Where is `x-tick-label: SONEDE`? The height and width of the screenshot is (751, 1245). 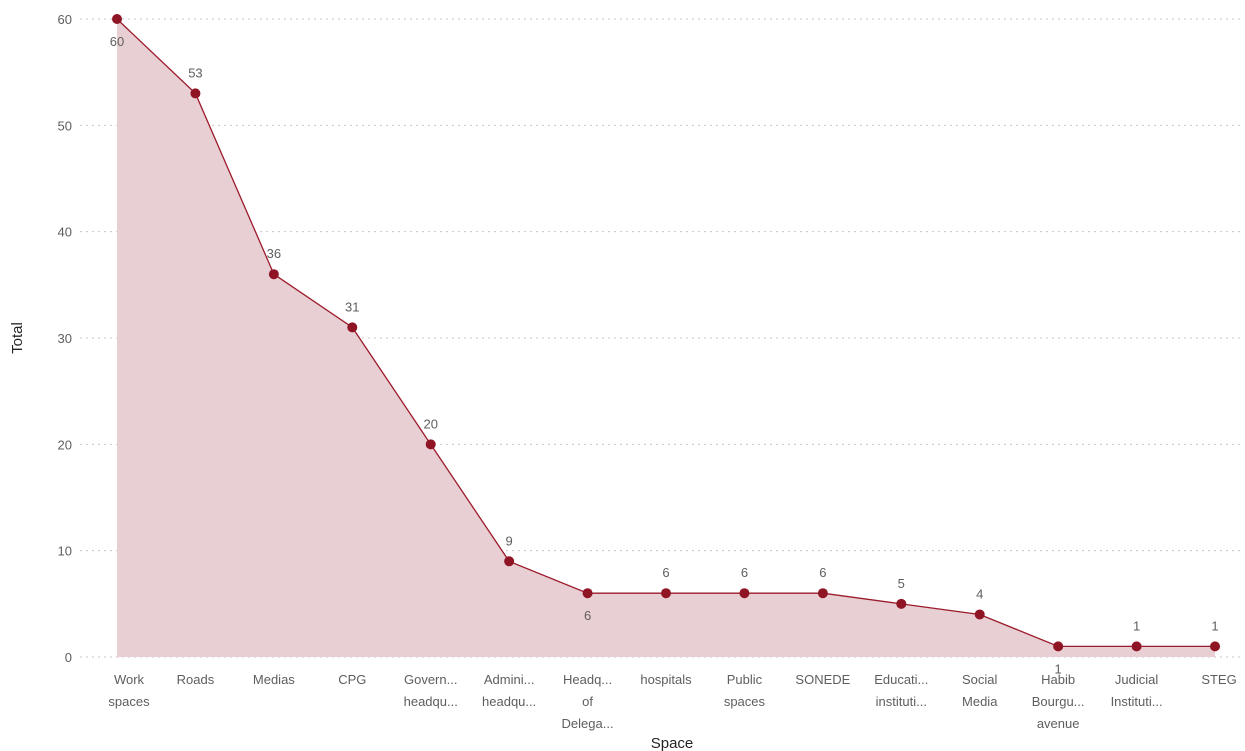 x-tick-label: SONEDE is located at coordinates (822, 679).